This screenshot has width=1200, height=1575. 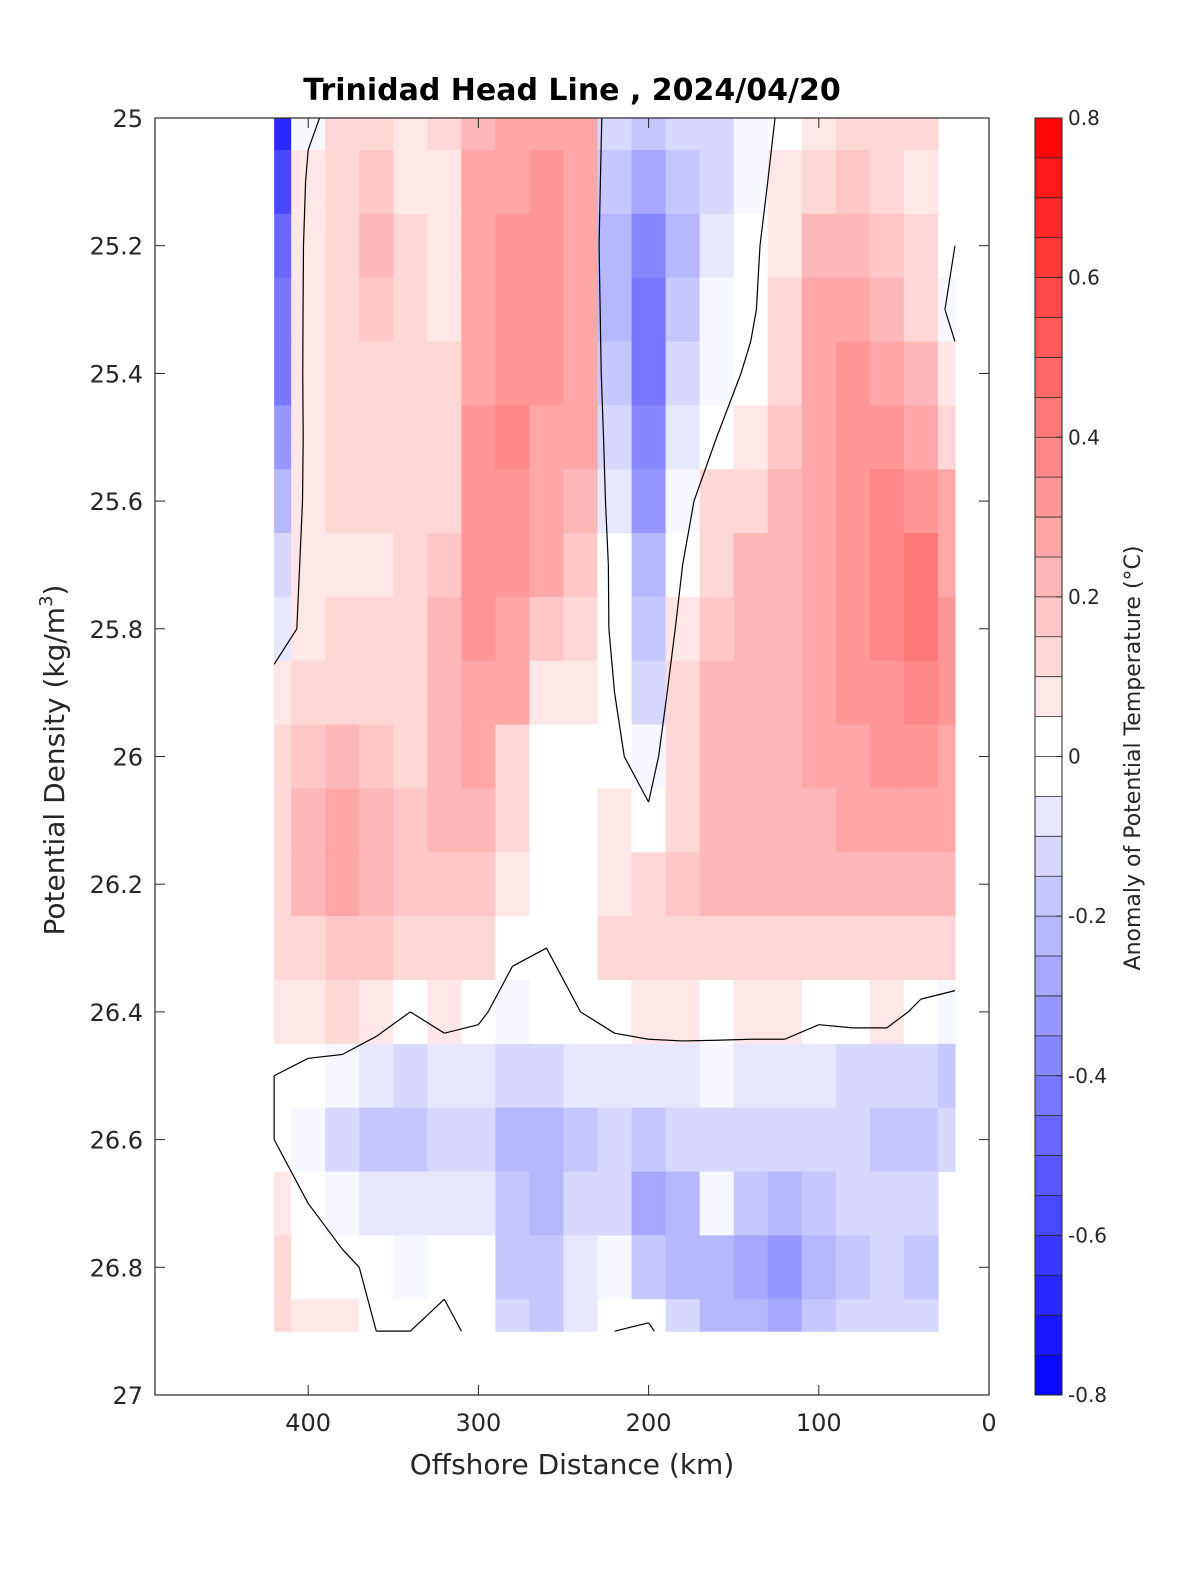 What do you see at coordinates (127, 1396) in the screenshot?
I see `y-tick-label: 27` at bounding box center [127, 1396].